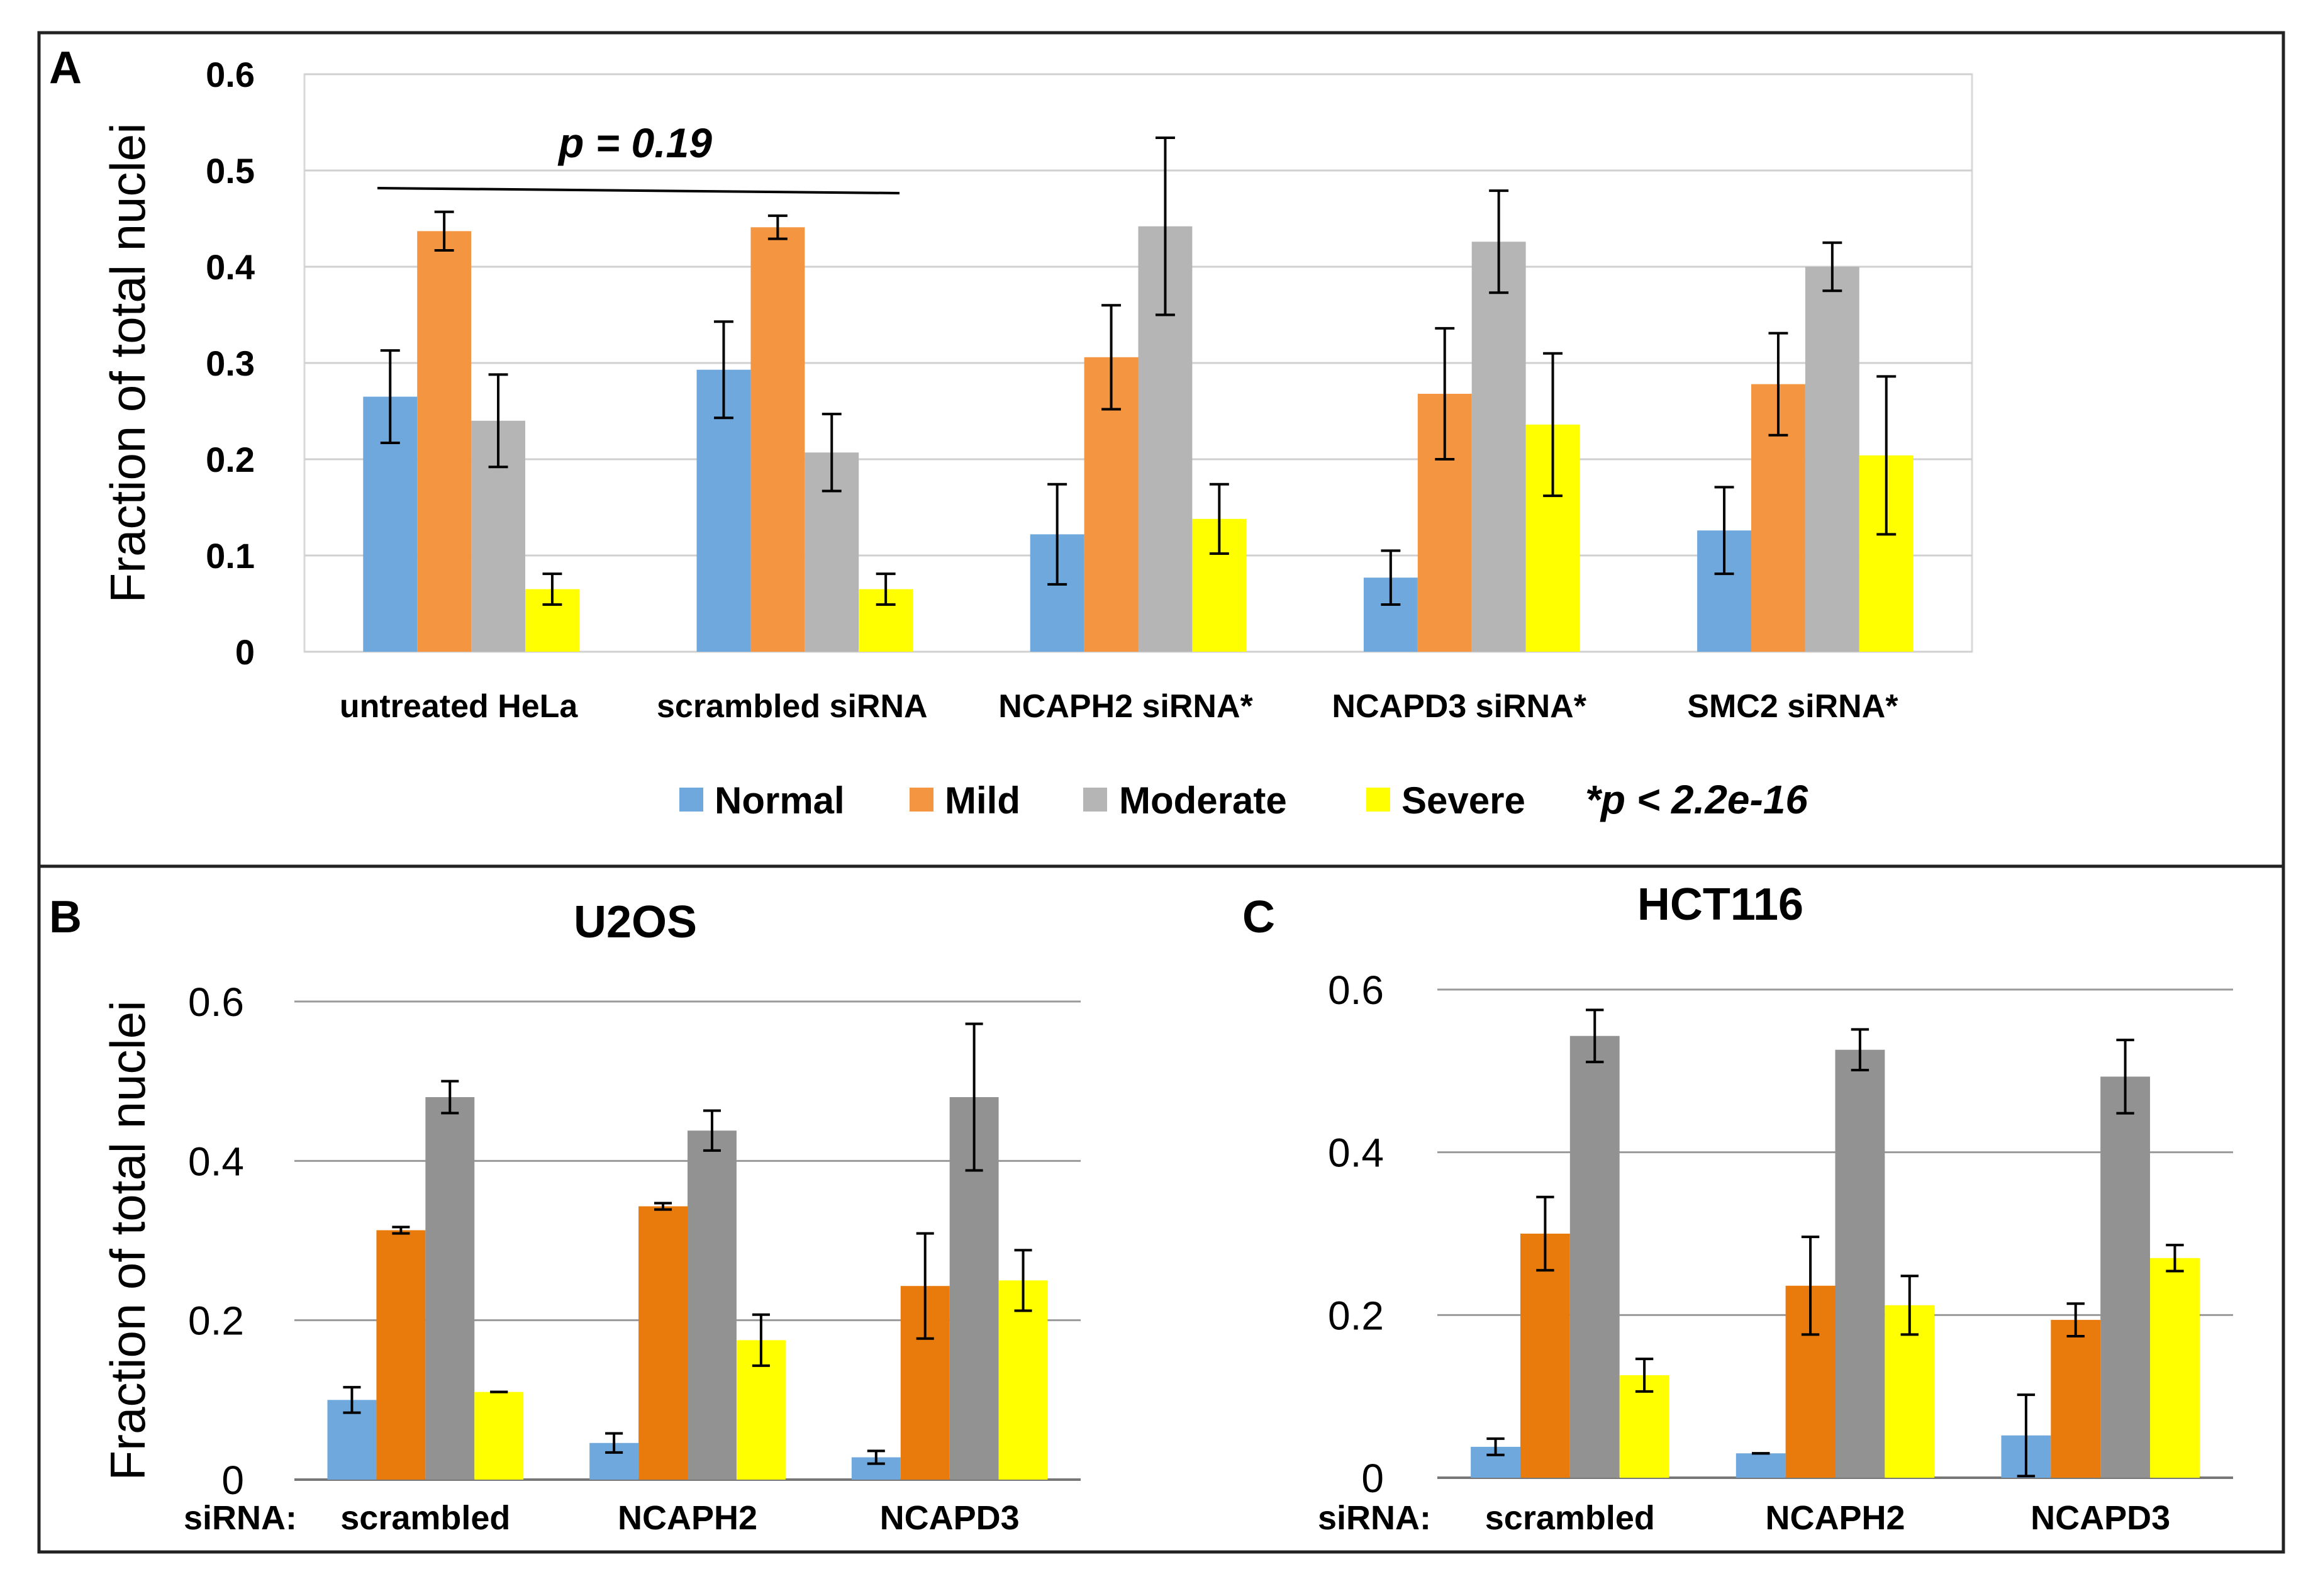 The image size is (2301, 1596). I want to click on chartc-y-tick-label: 0.6, so click(1356, 990).